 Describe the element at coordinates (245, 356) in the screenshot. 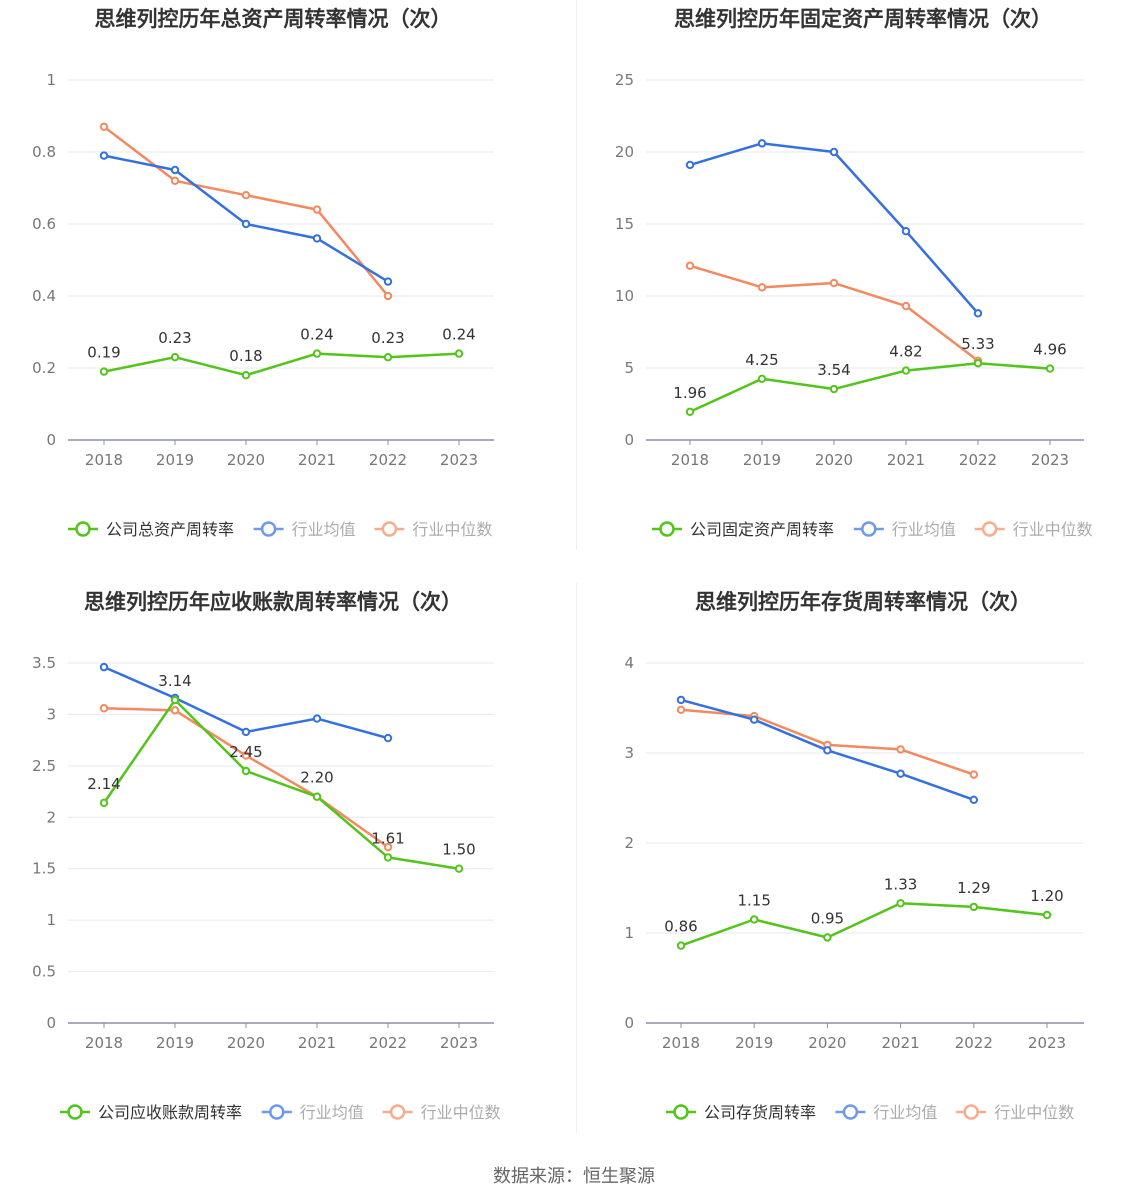

I see `data-label: 0.18` at that location.